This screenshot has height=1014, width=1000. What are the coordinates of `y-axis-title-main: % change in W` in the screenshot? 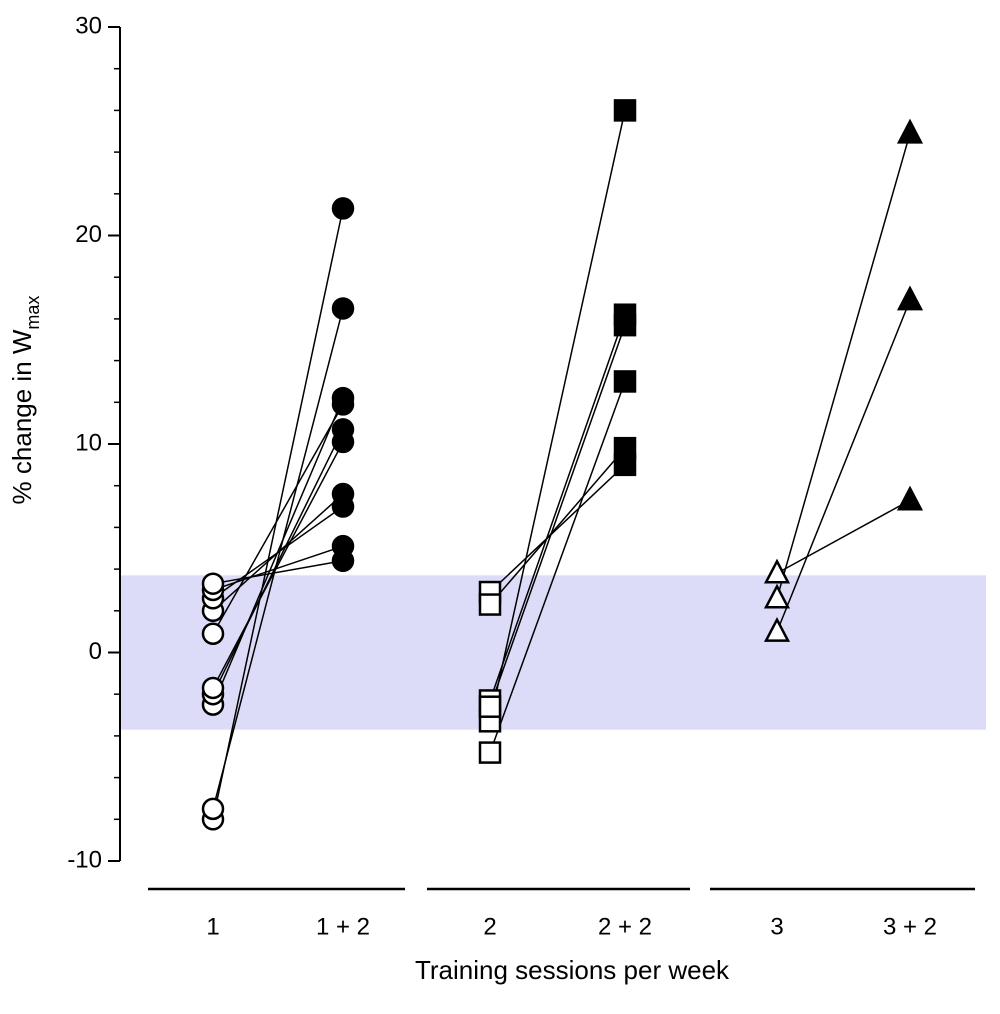 It's located at (22, 416).